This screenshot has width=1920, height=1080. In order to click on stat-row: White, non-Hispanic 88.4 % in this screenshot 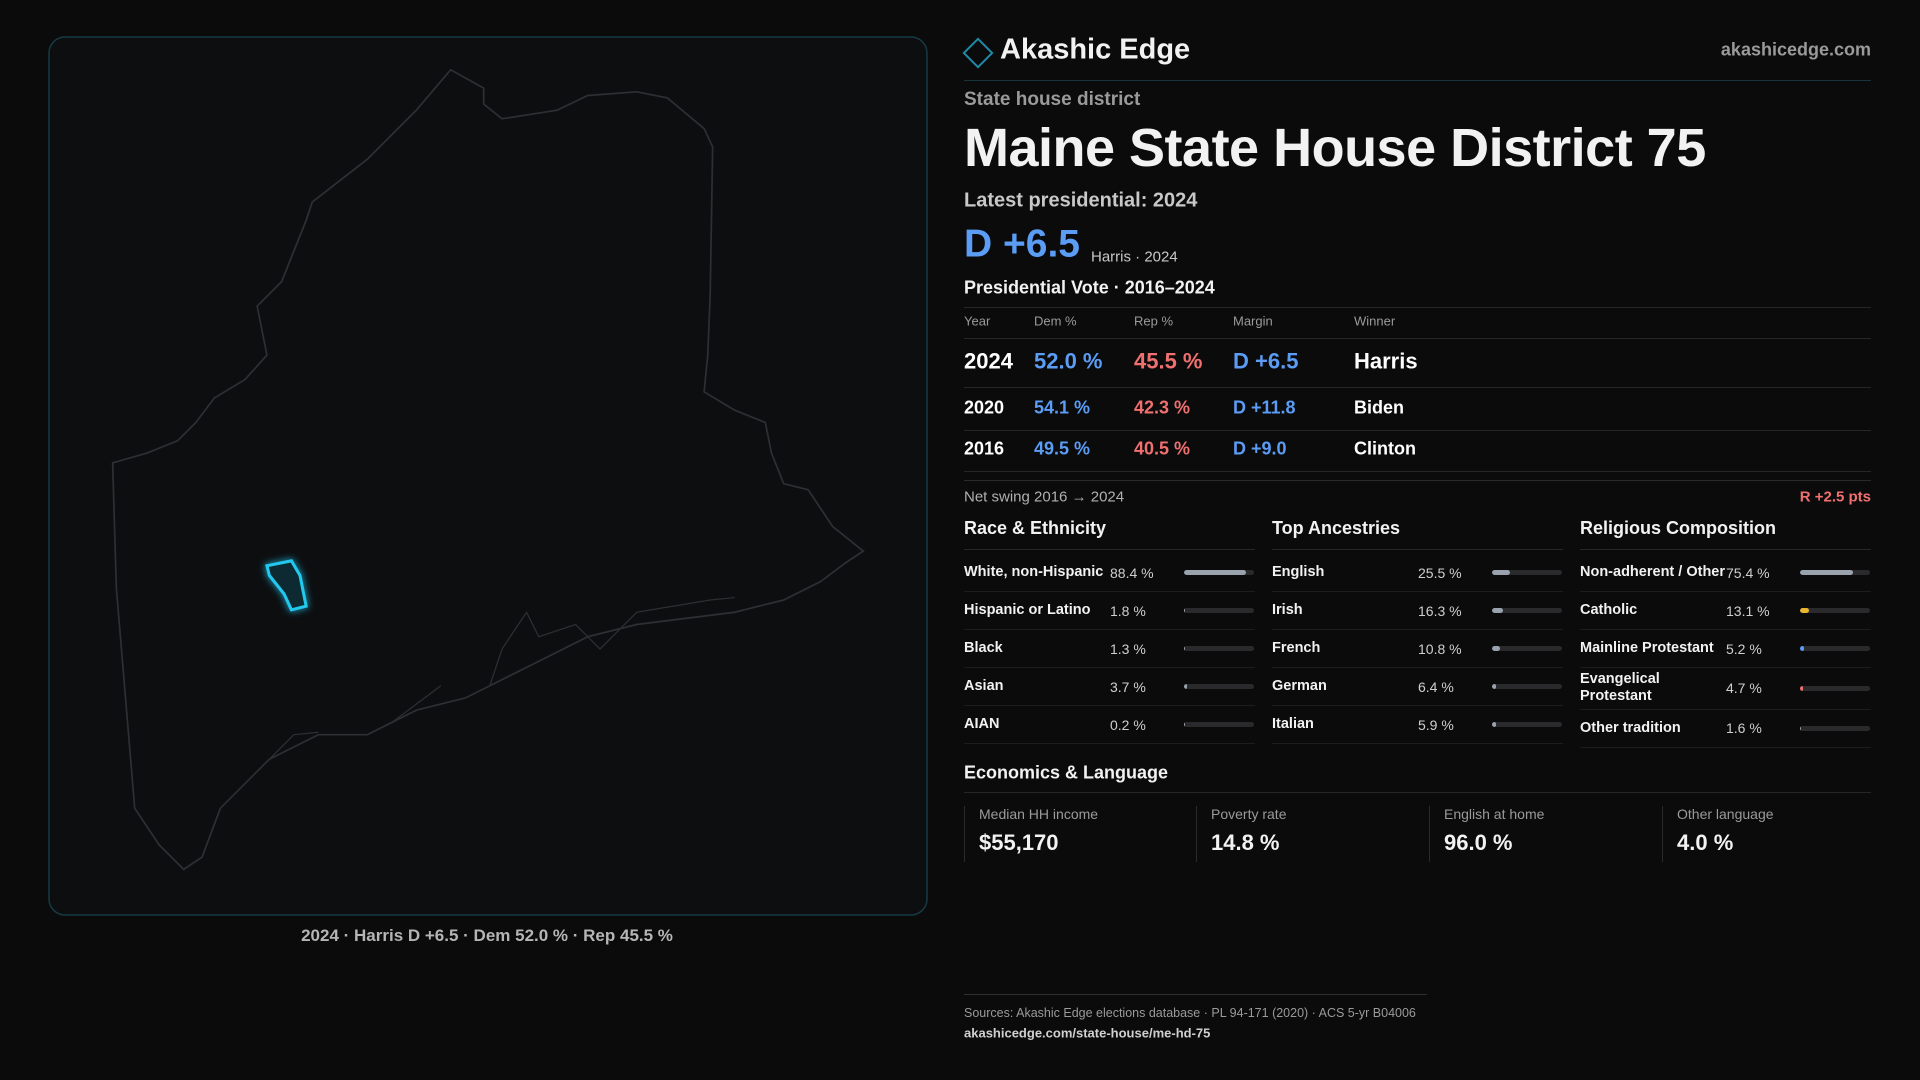, I will do `click(1109, 573)`.